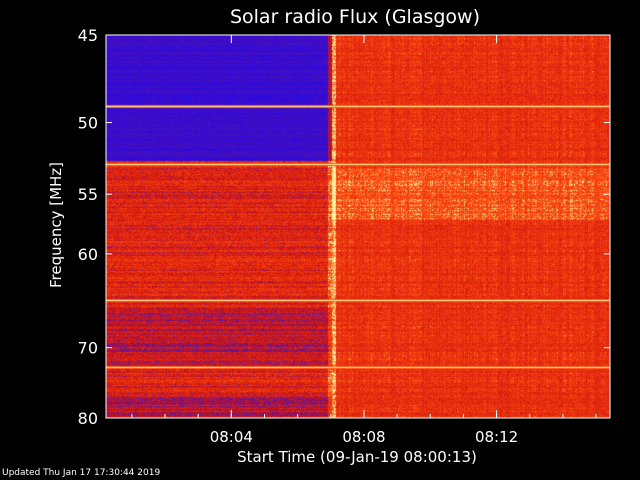  I want to click on y-axis-label: Frequency [MHz], so click(56, 225).